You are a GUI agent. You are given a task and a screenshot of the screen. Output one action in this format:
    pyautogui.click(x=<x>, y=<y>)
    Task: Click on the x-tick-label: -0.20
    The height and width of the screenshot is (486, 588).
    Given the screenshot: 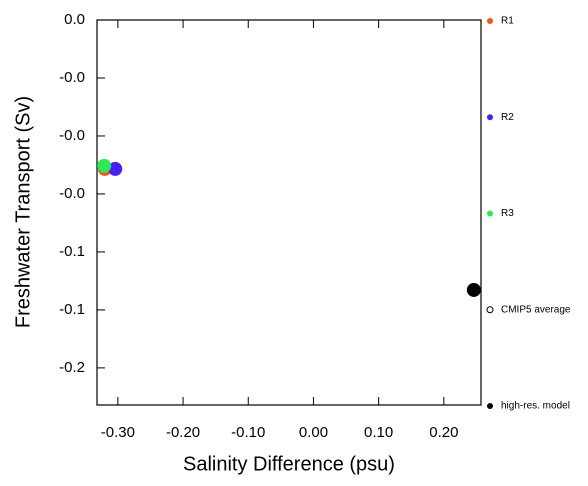 What is the action you would take?
    pyautogui.click(x=183, y=432)
    